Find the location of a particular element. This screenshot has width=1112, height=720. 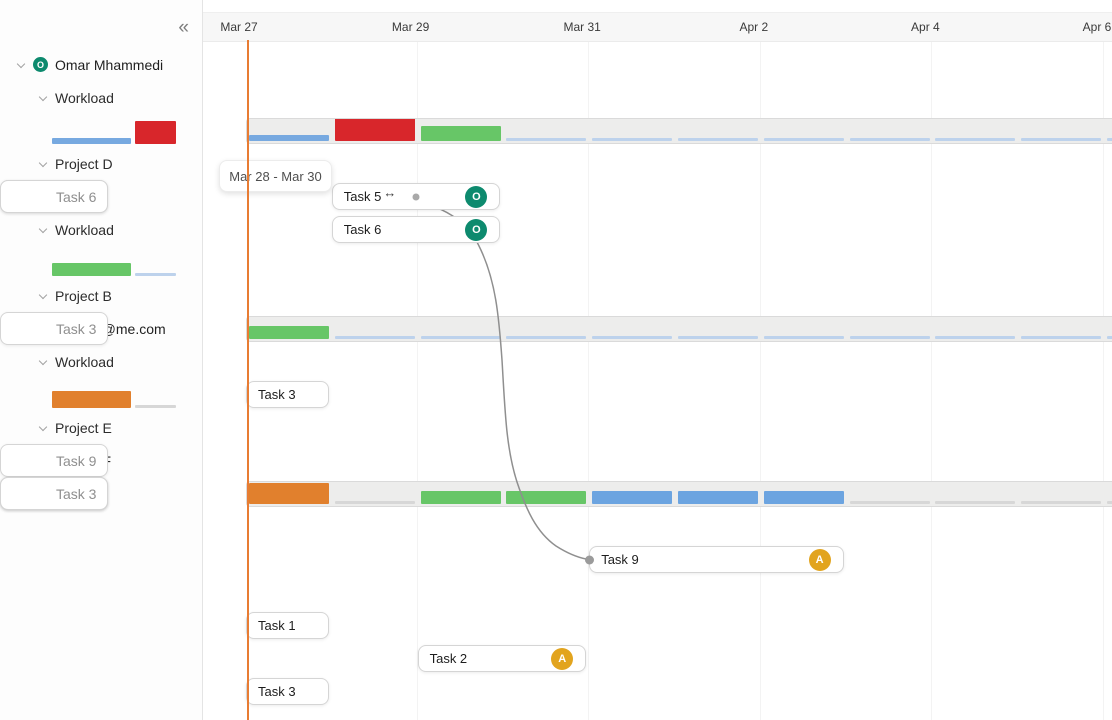

sidebar-member-omar-mhammedi: O Omar Mhammedi is located at coordinates (101, 64).